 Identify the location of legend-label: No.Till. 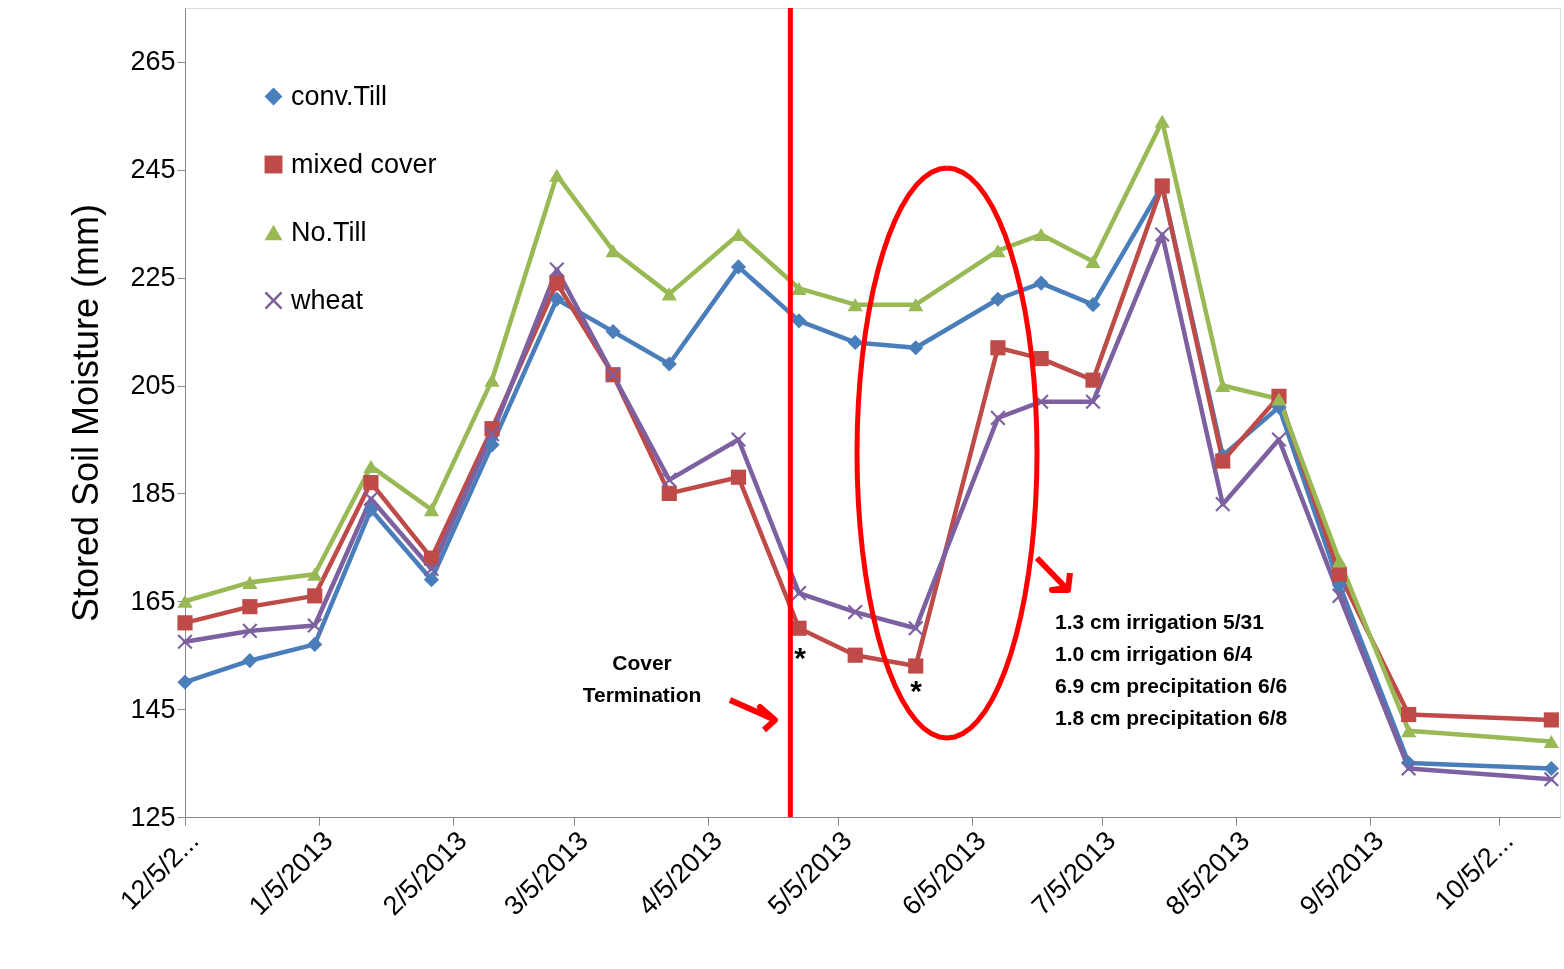
(329, 231).